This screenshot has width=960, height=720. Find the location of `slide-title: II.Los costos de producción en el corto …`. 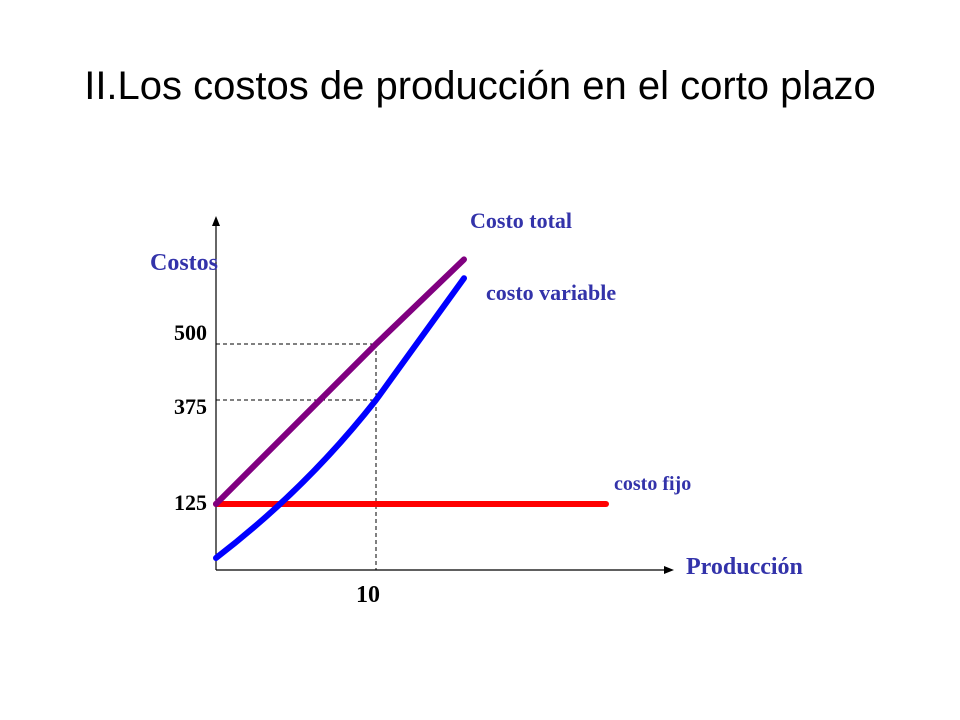

slide-title: II.Los costos de producción en el corto … is located at coordinates (480, 86).